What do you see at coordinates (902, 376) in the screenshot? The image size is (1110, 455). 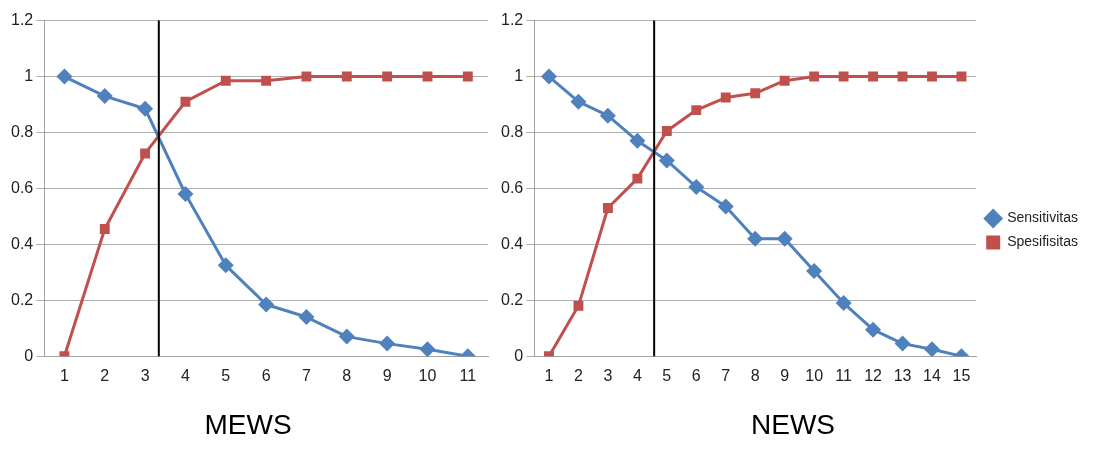 I see `x-tick-label: 13` at bounding box center [902, 376].